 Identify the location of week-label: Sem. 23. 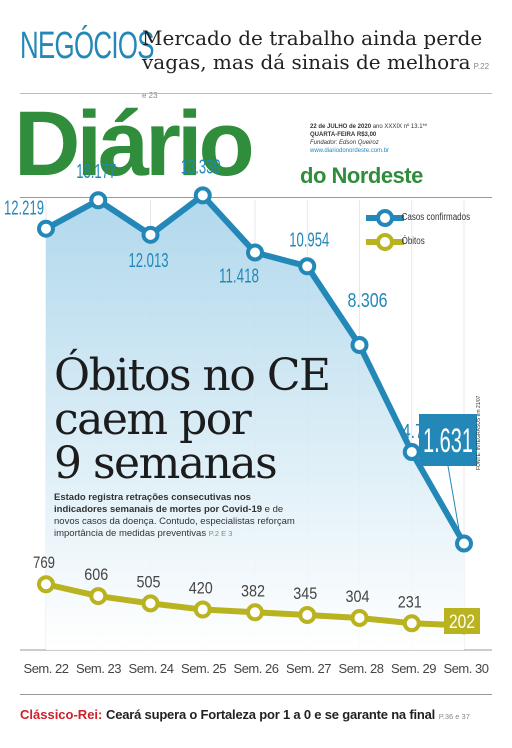
(98, 668).